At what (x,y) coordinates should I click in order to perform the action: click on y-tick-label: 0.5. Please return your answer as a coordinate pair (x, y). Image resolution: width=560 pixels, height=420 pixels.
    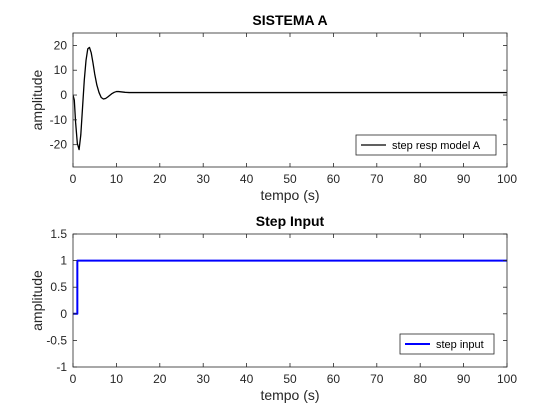
    Looking at the image, I should click on (58, 287).